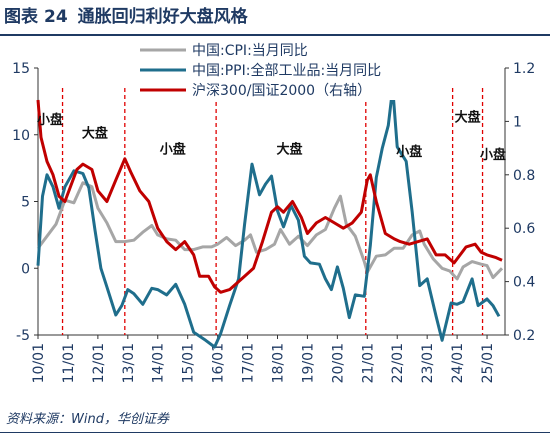 The height and width of the screenshot is (442, 550). What do you see at coordinates (308, 363) in the screenshot?
I see `x-tick-label: 19/01` at bounding box center [308, 363].